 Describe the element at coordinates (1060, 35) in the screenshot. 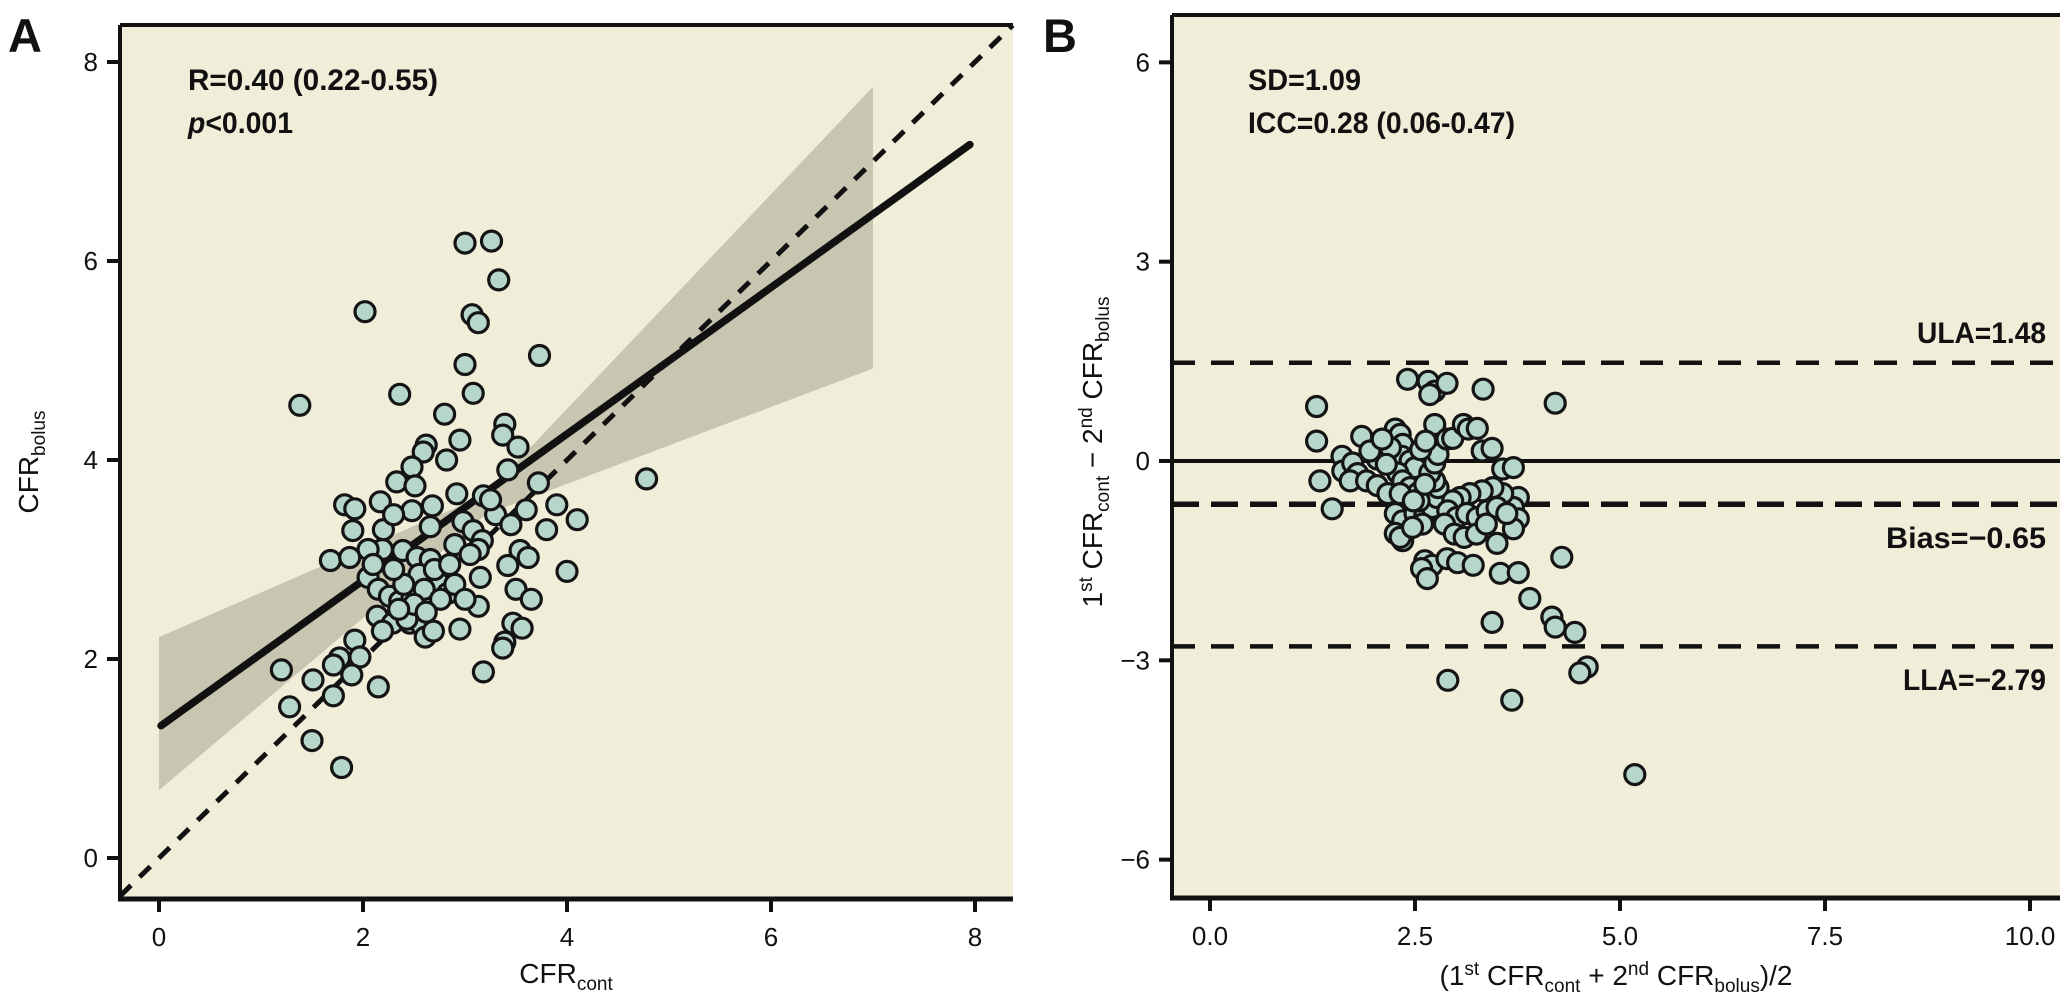

I see `panel-letter-b: B` at that location.